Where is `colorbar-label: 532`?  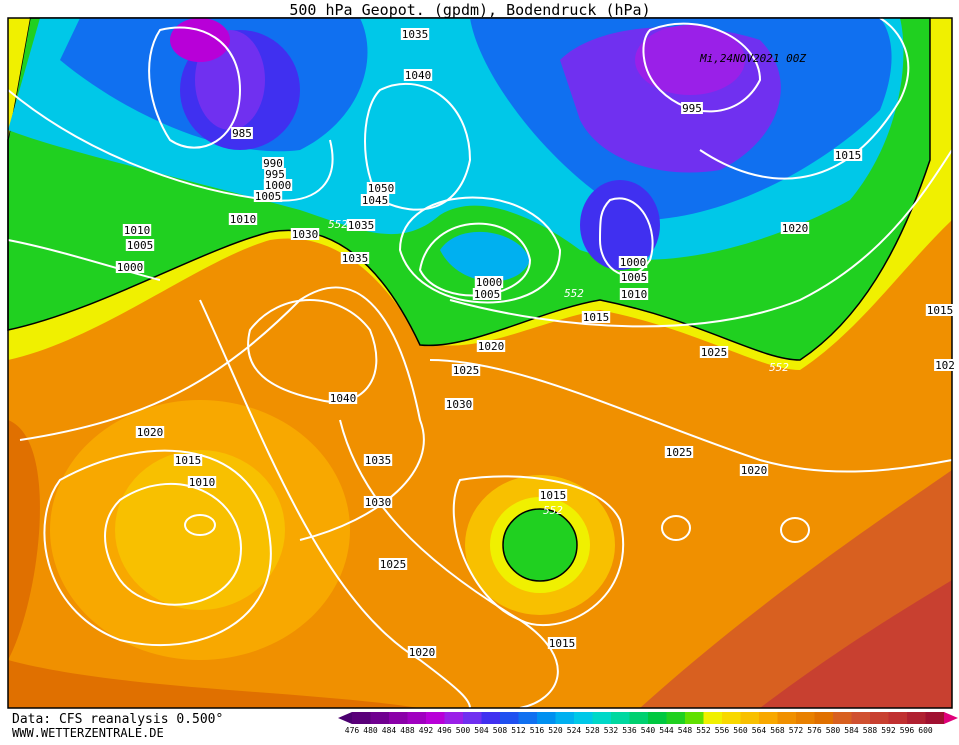
colorbar-label: 532 is located at coordinates (611, 730).